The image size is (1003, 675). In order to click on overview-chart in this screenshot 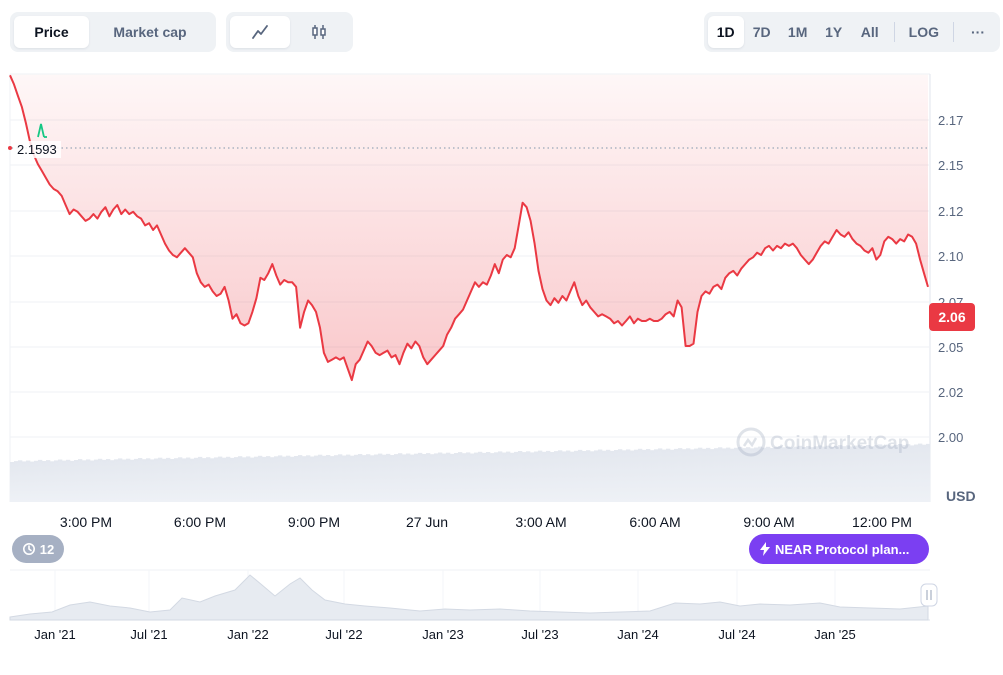, I will do `click(469, 595)`.